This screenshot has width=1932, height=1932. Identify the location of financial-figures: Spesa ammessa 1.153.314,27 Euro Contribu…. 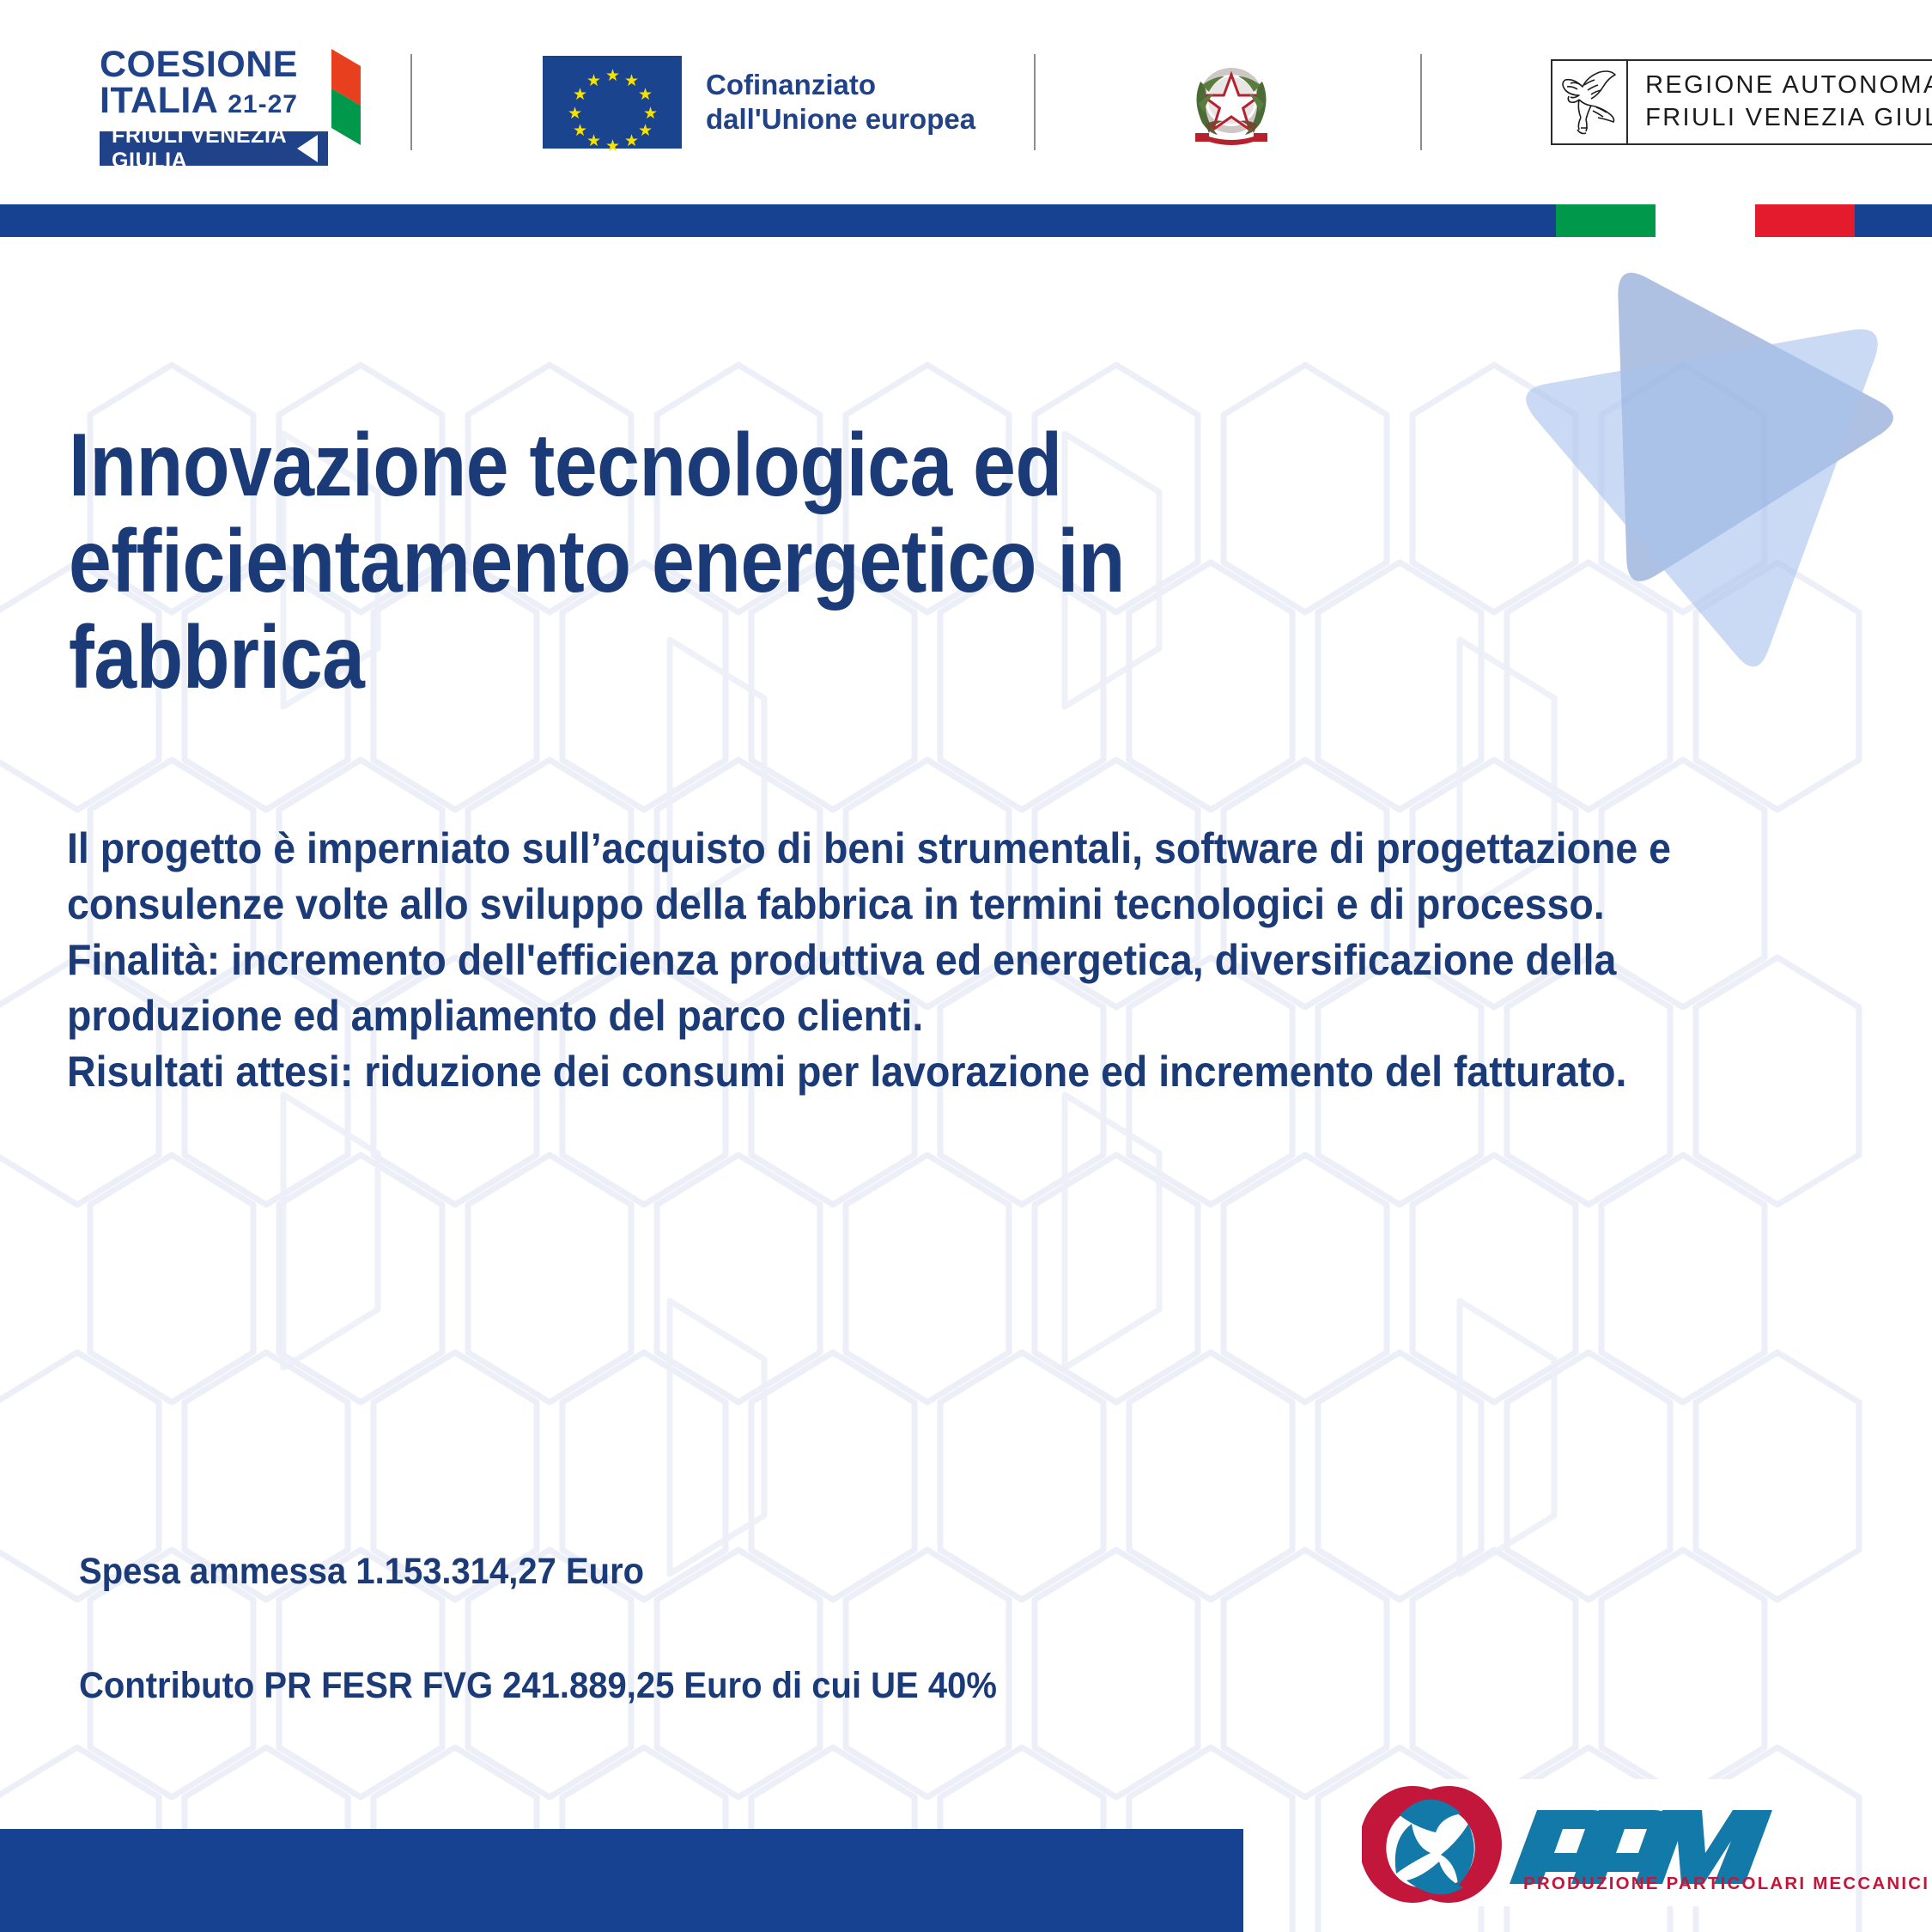
(718, 1665).